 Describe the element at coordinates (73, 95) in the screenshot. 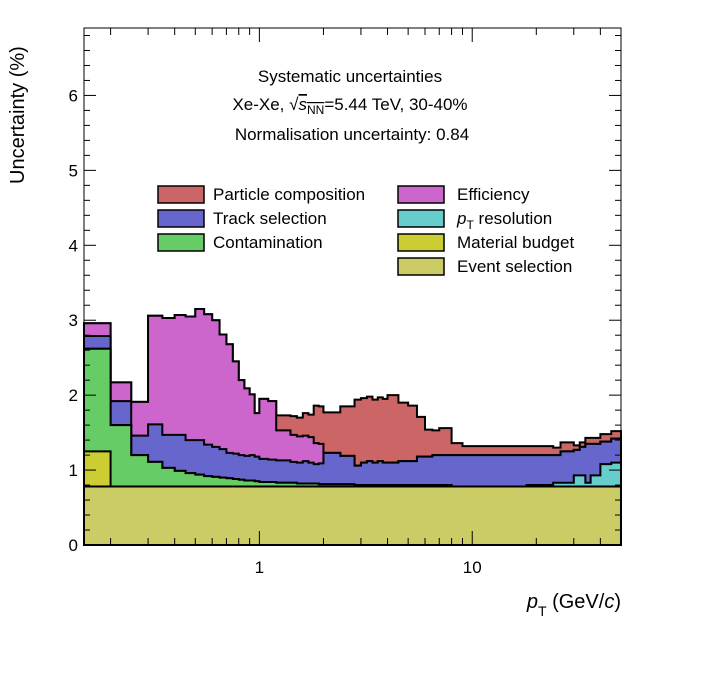

I see `y-tick-label: 6` at that location.